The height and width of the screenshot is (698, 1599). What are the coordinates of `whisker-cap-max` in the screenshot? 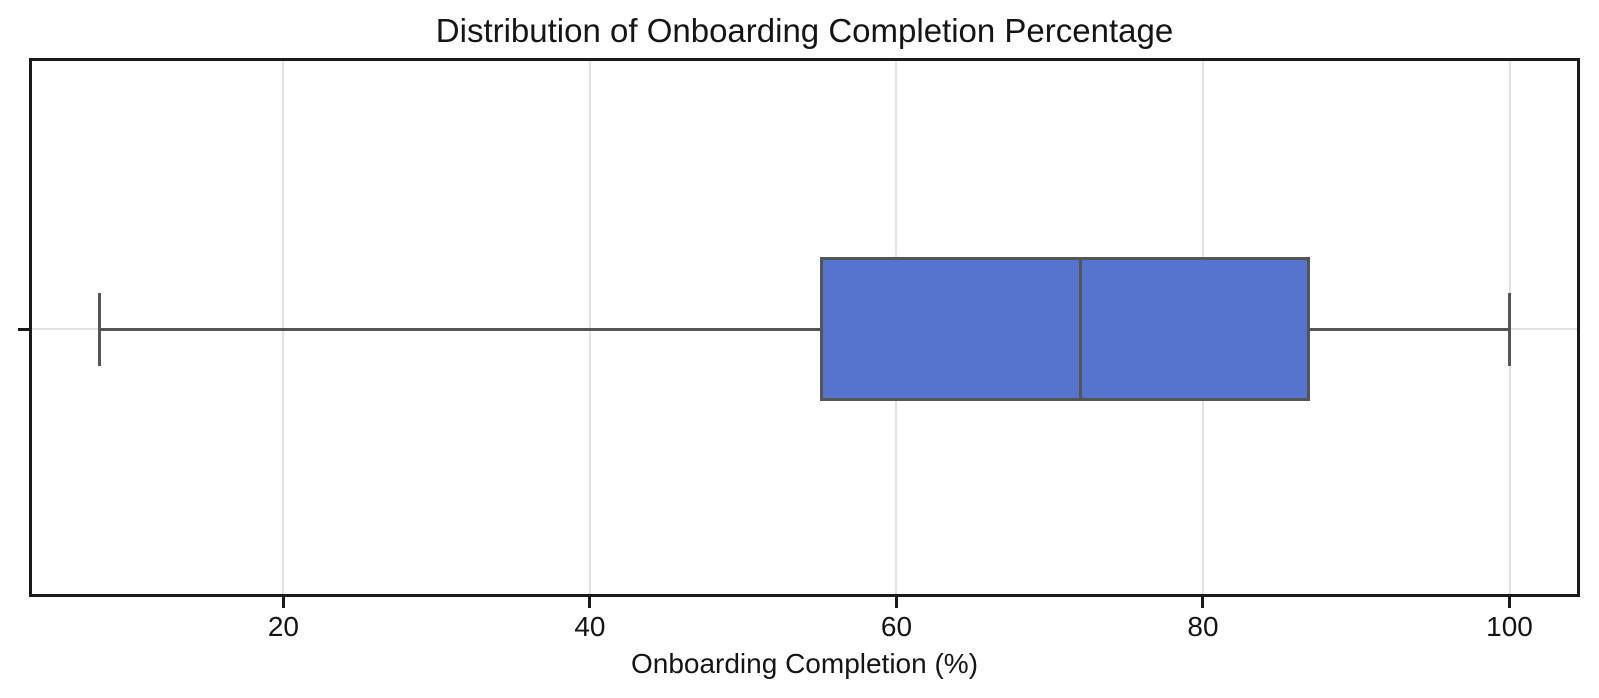 It's located at (1509, 329).